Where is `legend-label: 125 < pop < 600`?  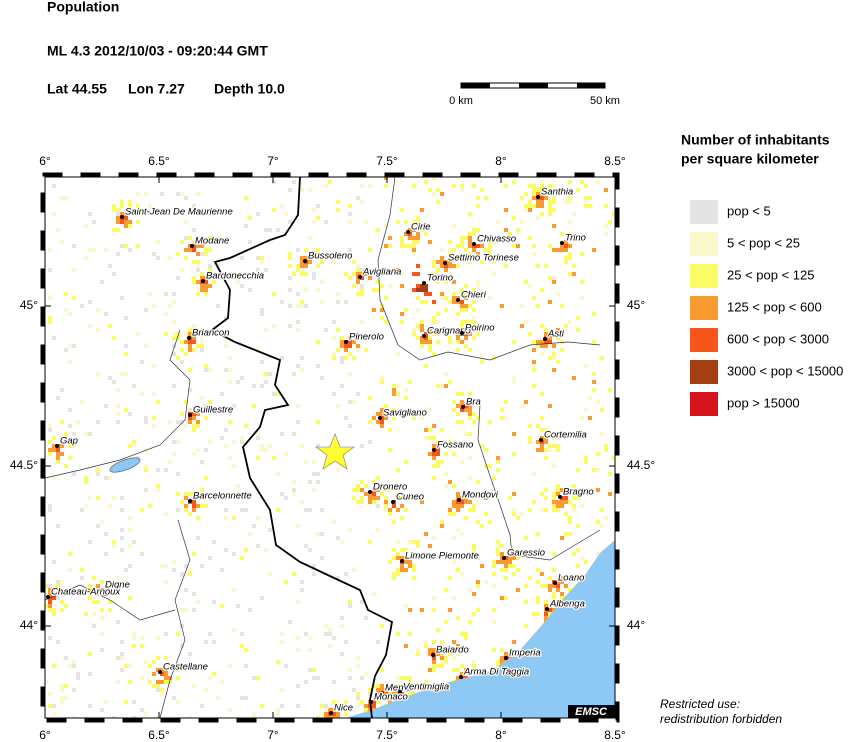
legend-label: 125 < pop < 600 is located at coordinates (774, 306).